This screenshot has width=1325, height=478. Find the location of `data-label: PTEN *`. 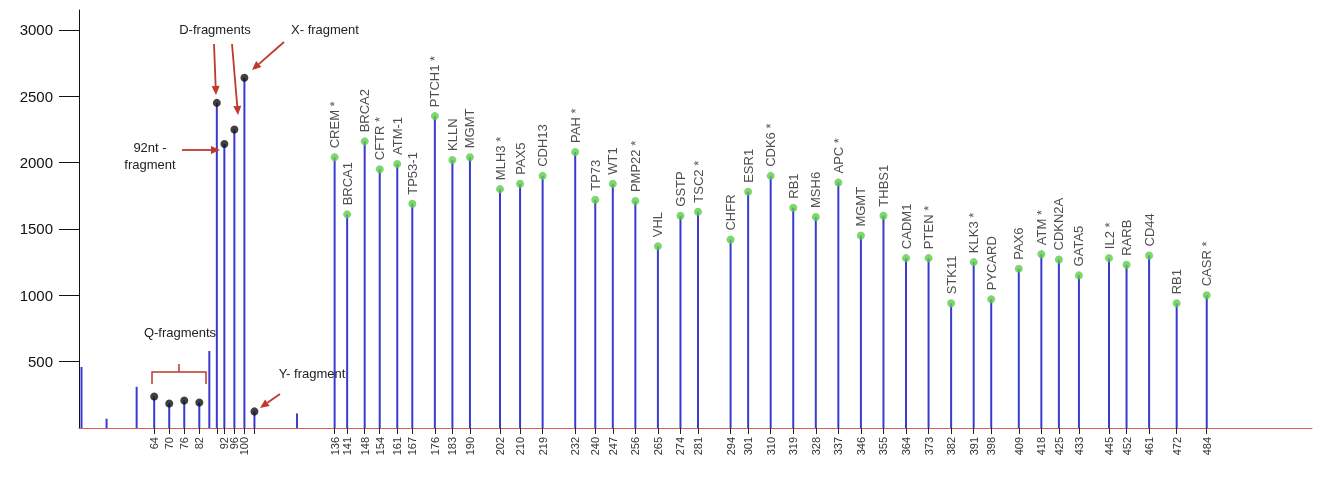

data-label: PTEN * is located at coordinates (929, 227).